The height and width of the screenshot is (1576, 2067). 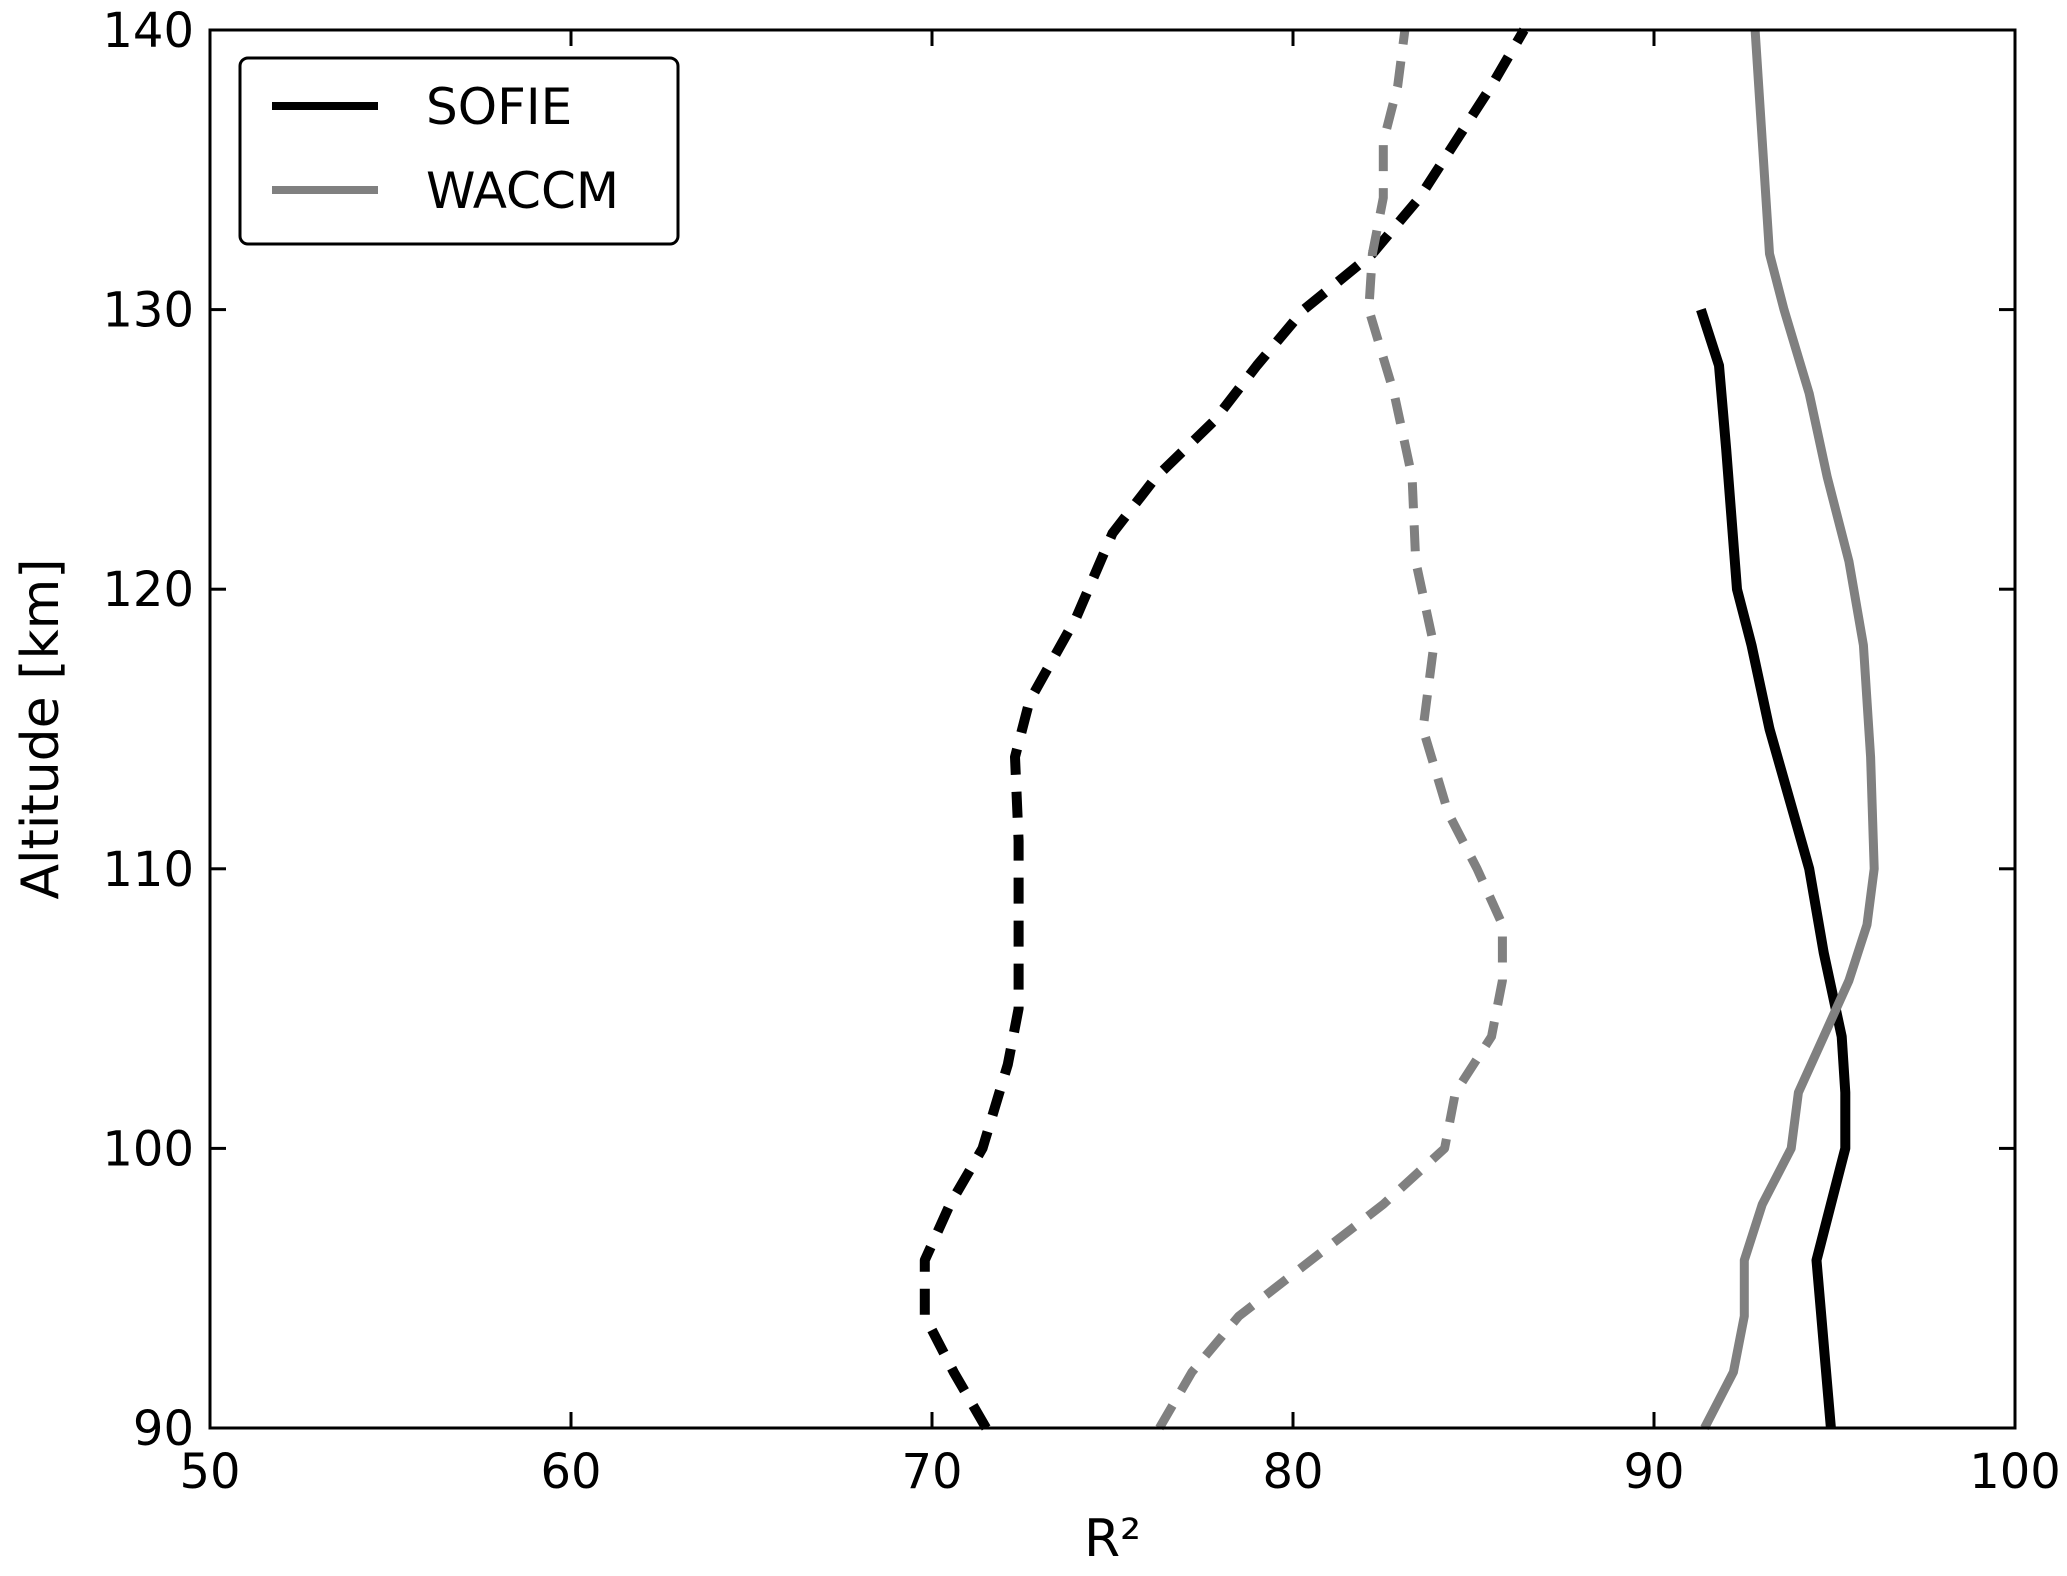 What do you see at coordinates (2015, 1472) in the screenshot?
I see `x-tick-label: 100` at bounding box center [2015, 1472].